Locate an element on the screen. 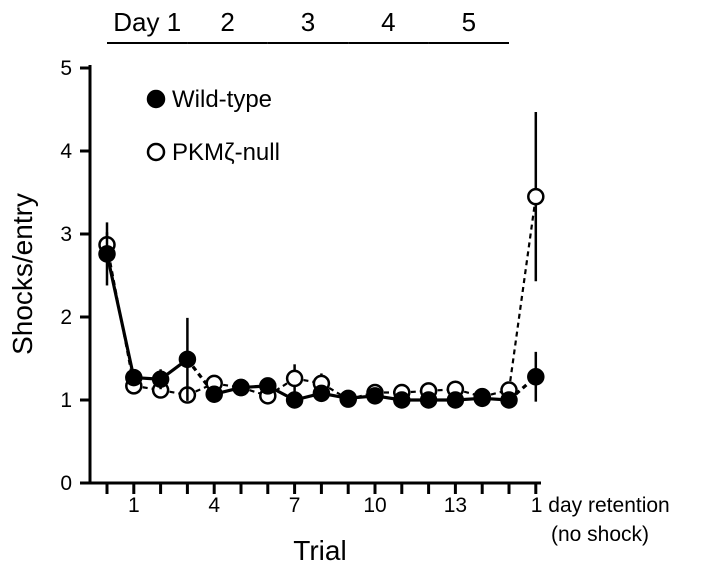  y-tick-label: 2 is located at coordinates (66, 317).